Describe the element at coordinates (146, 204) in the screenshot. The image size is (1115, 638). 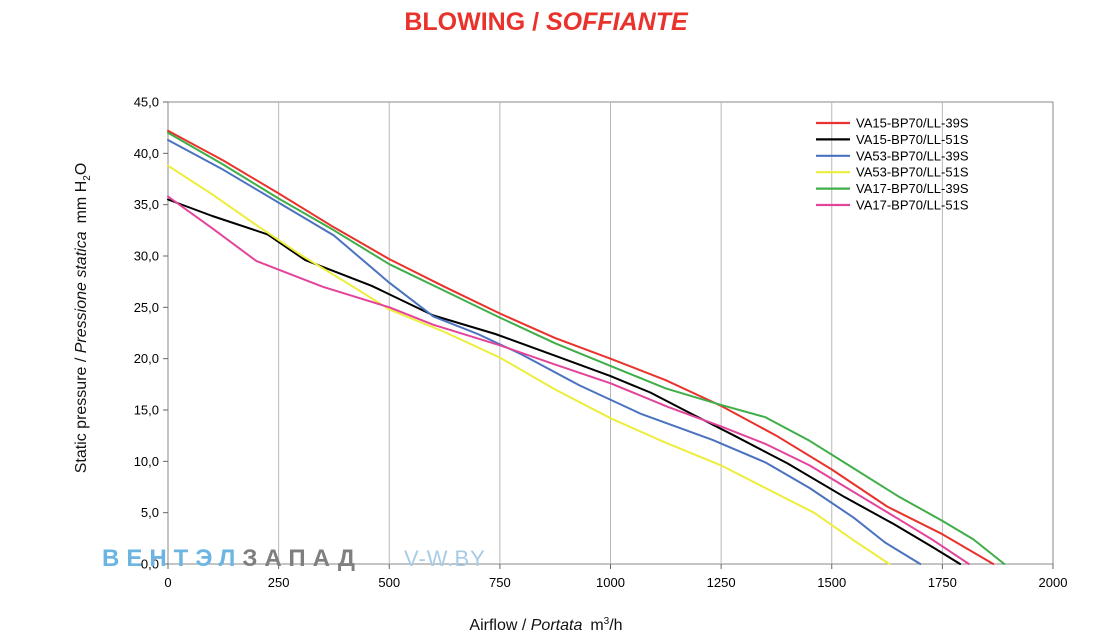
I see `y-tick-label: 35,0` at that location.